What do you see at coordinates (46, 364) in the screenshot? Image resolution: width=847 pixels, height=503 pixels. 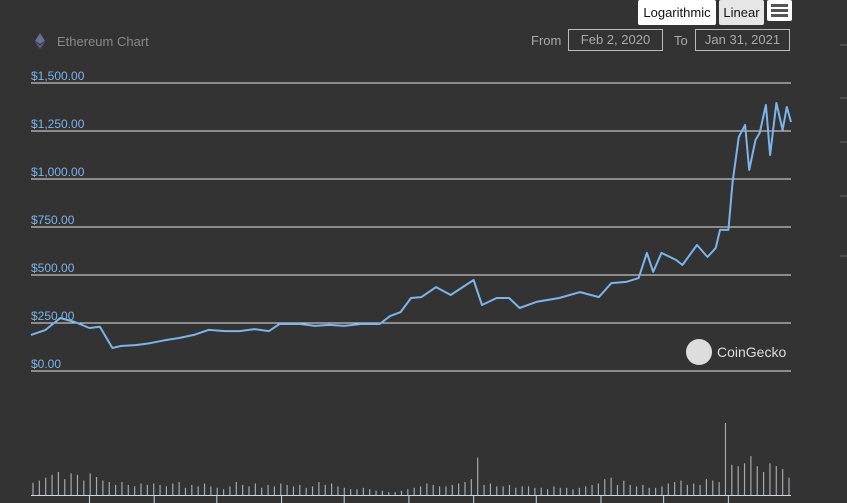 I see `y-tick-label: $0.00` at bounding box center [46, 364].